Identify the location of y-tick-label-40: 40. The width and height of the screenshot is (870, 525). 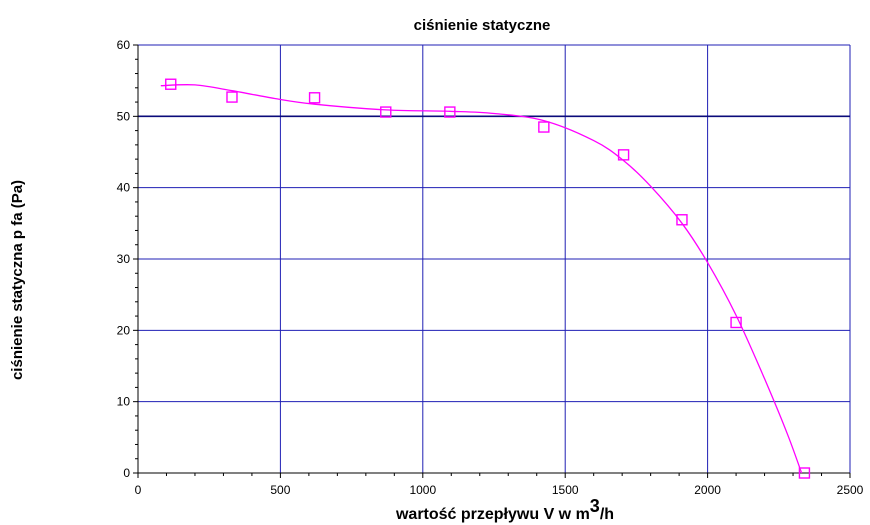
(124, 188).